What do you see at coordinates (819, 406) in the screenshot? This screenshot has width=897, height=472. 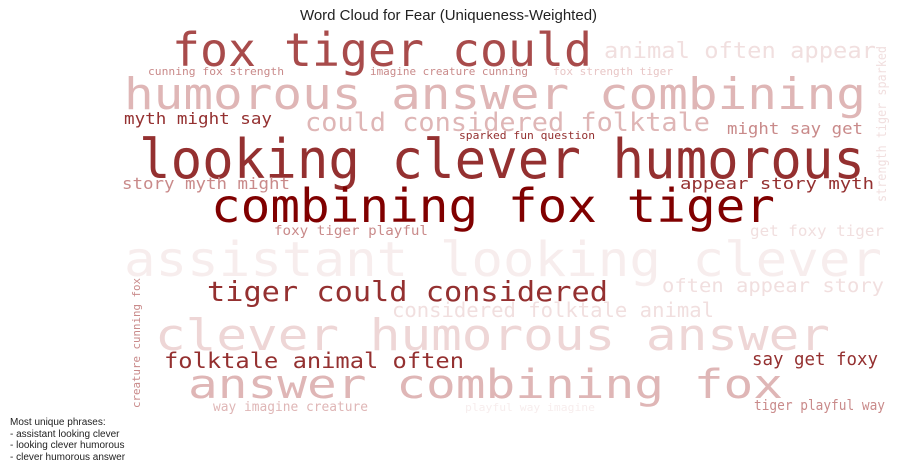 I see `word-phrase: tiger playful way` at bounding box center [819, 406].